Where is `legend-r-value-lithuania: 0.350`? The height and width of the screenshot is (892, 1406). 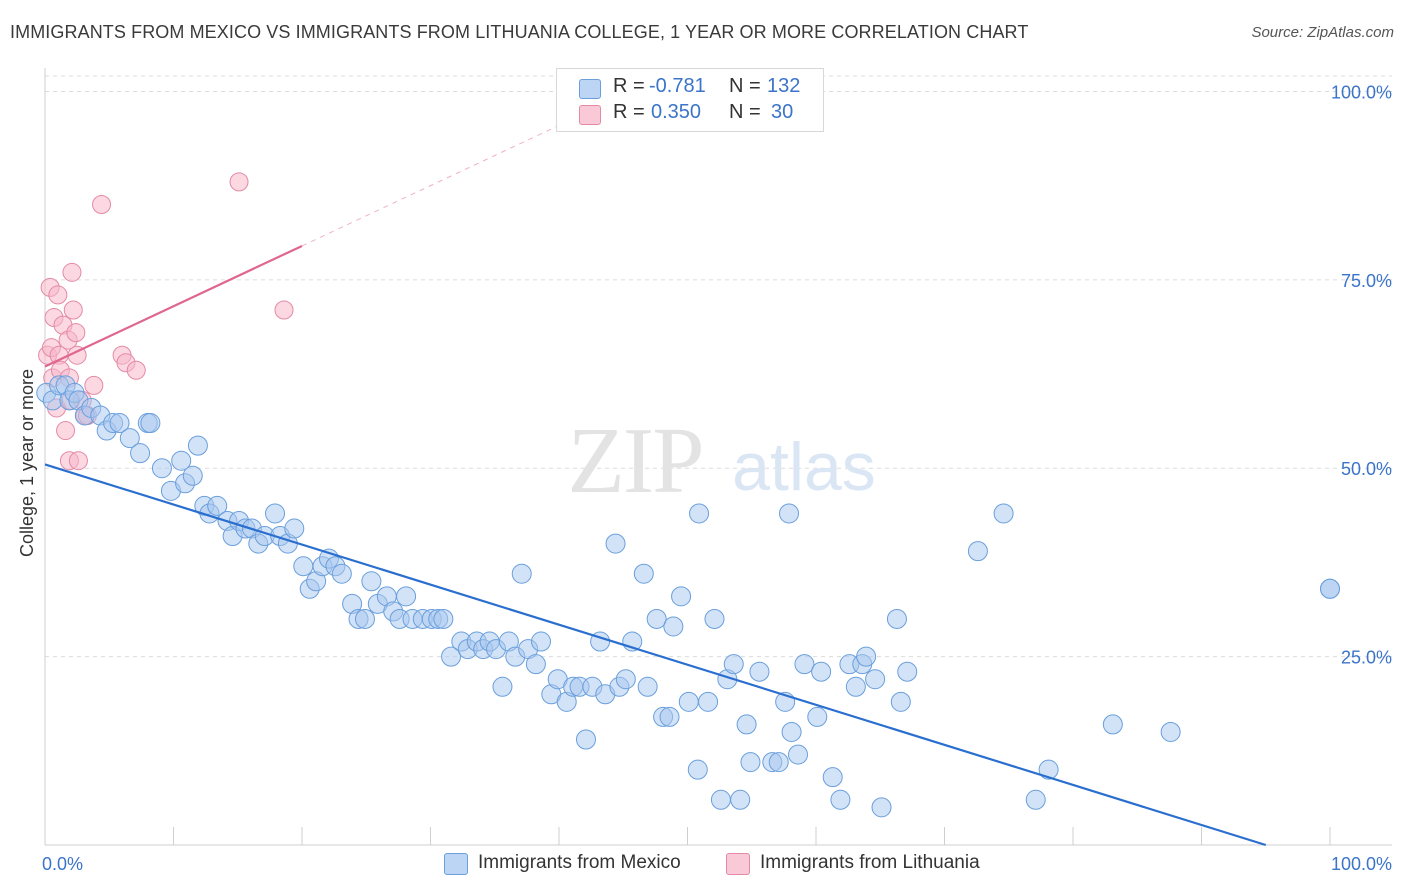
legend-r-value-lithuania: 0.350 is located at coordinates (676, 112).